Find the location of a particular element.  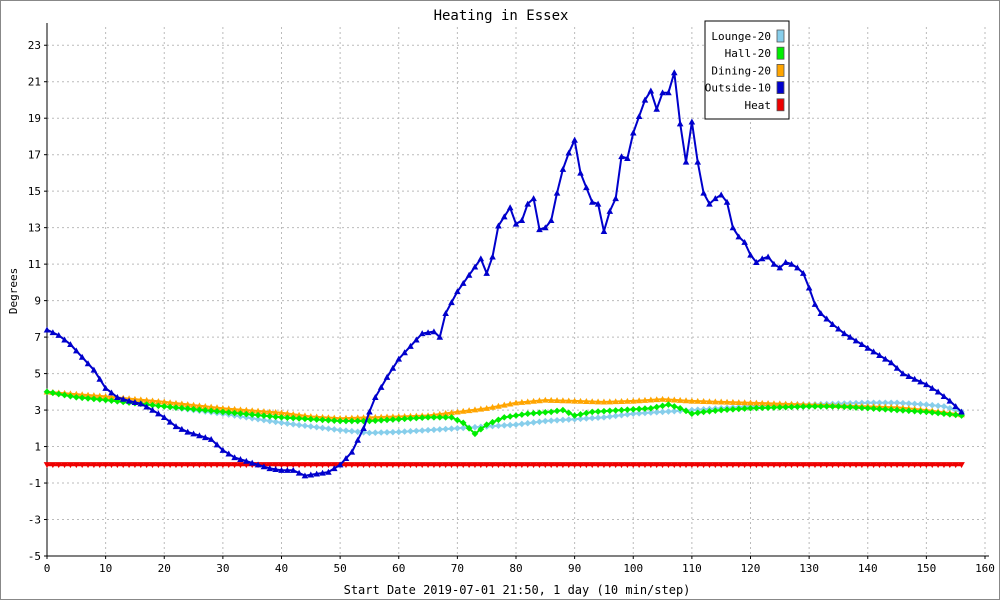

legend-label: Dining-20 is located at coordinates (741, 70).